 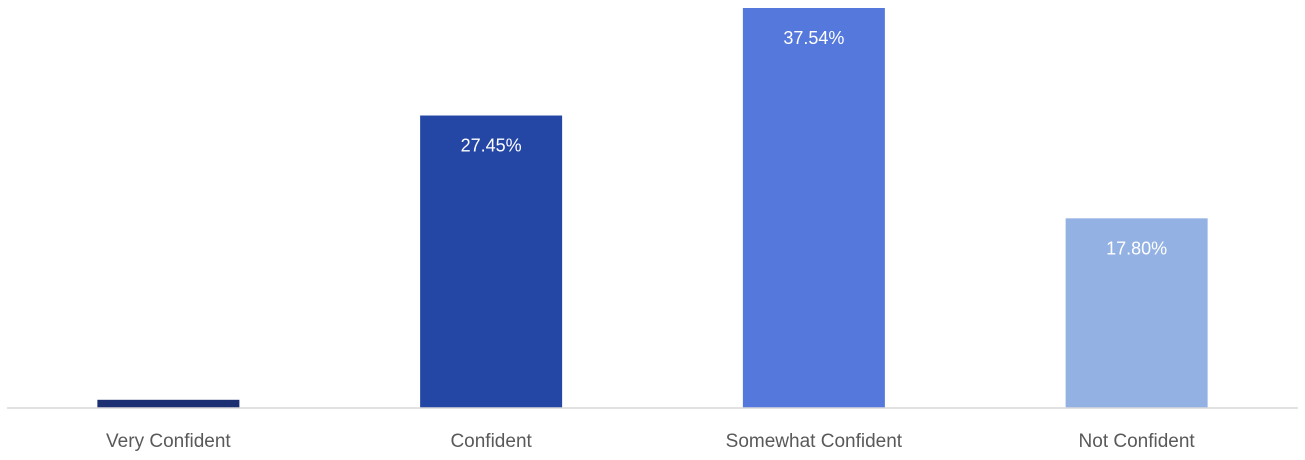 What do you see at coordinates (1137, 441) in the screenshot?
I see `x-tick-label-not-confident: Not Confident` at bounding box center [1137, 441].